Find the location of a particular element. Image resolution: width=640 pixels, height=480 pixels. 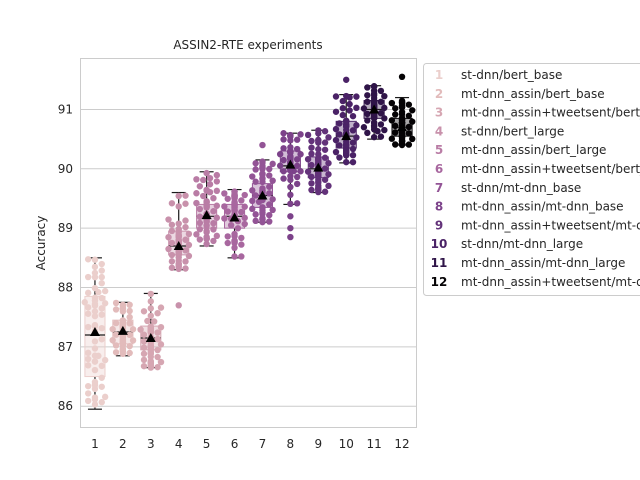

legend-entry: 1 st-dnn/bert_base is located at coordinates (499, 75).